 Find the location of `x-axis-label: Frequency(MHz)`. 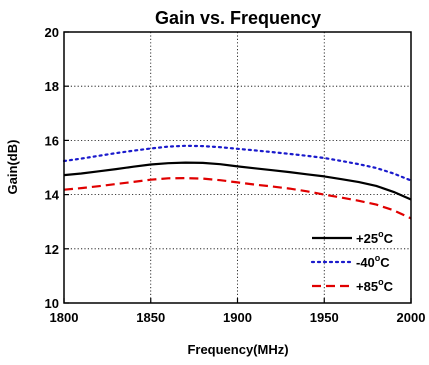

x-axis-label: Frequency(MHz) is located at coordinates (237, 349).